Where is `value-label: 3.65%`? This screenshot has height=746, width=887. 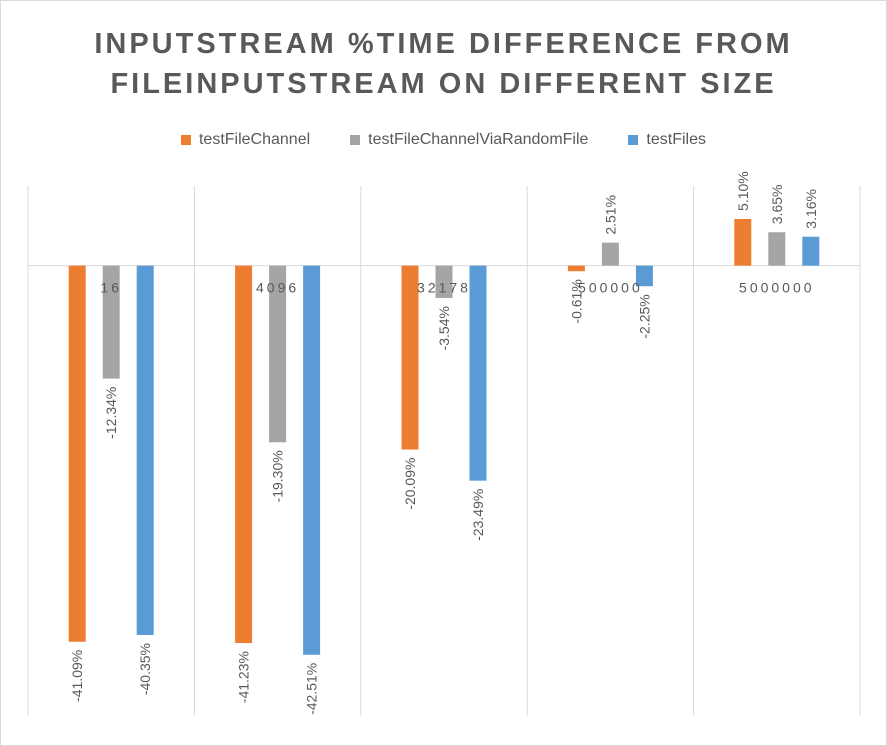
value-label: 3.65% is located at coordinates (777, 205).